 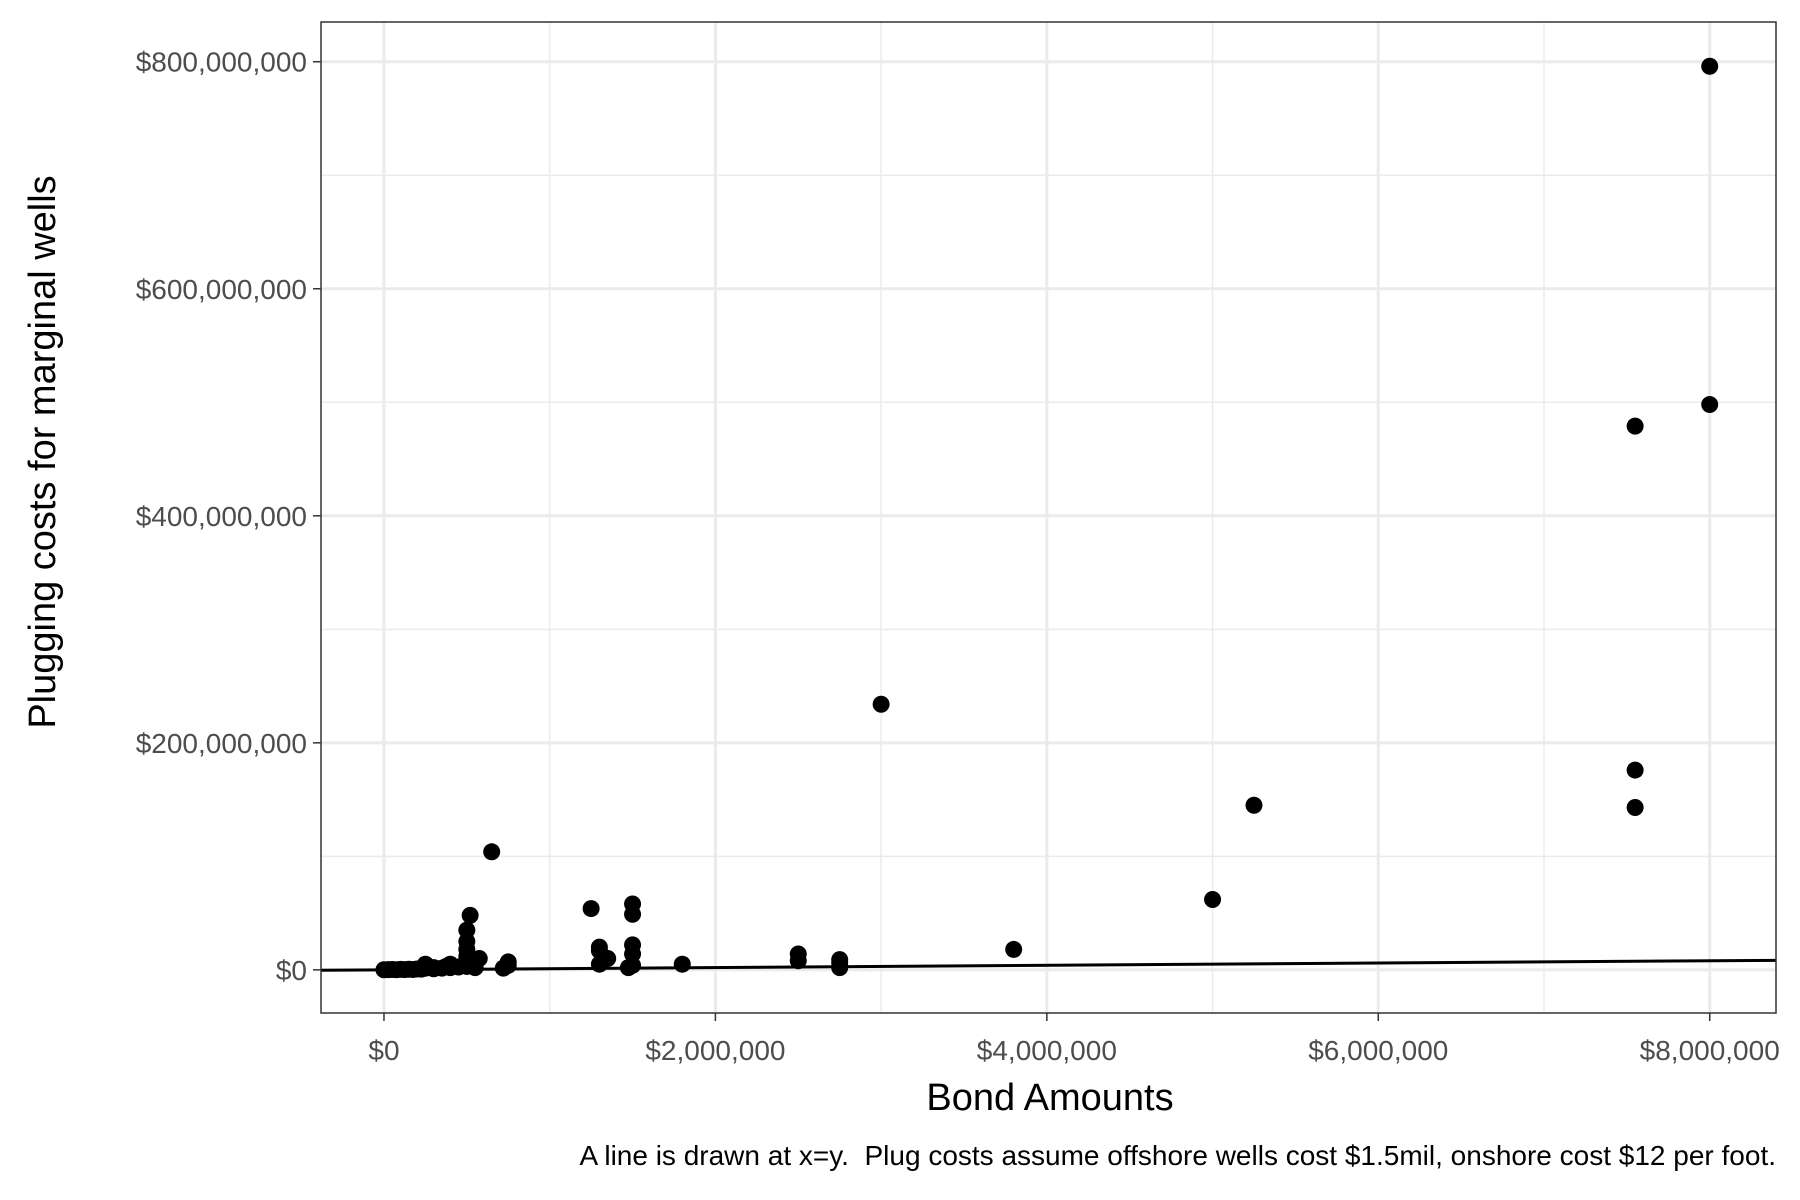 I want to click on x-axis-title: Bond Amounts, so click(x=1049, y=1098).